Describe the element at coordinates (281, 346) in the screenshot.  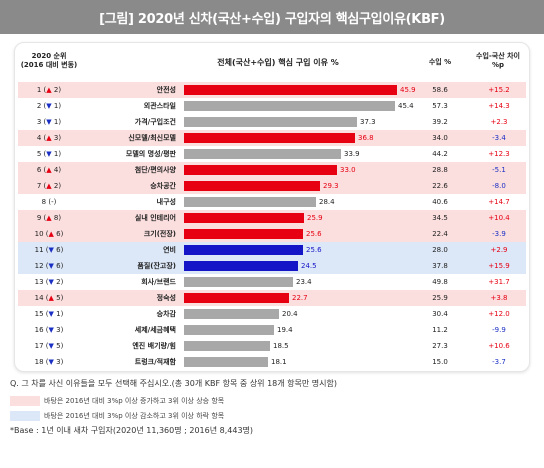
I see `data-label: 18.5` at that location.